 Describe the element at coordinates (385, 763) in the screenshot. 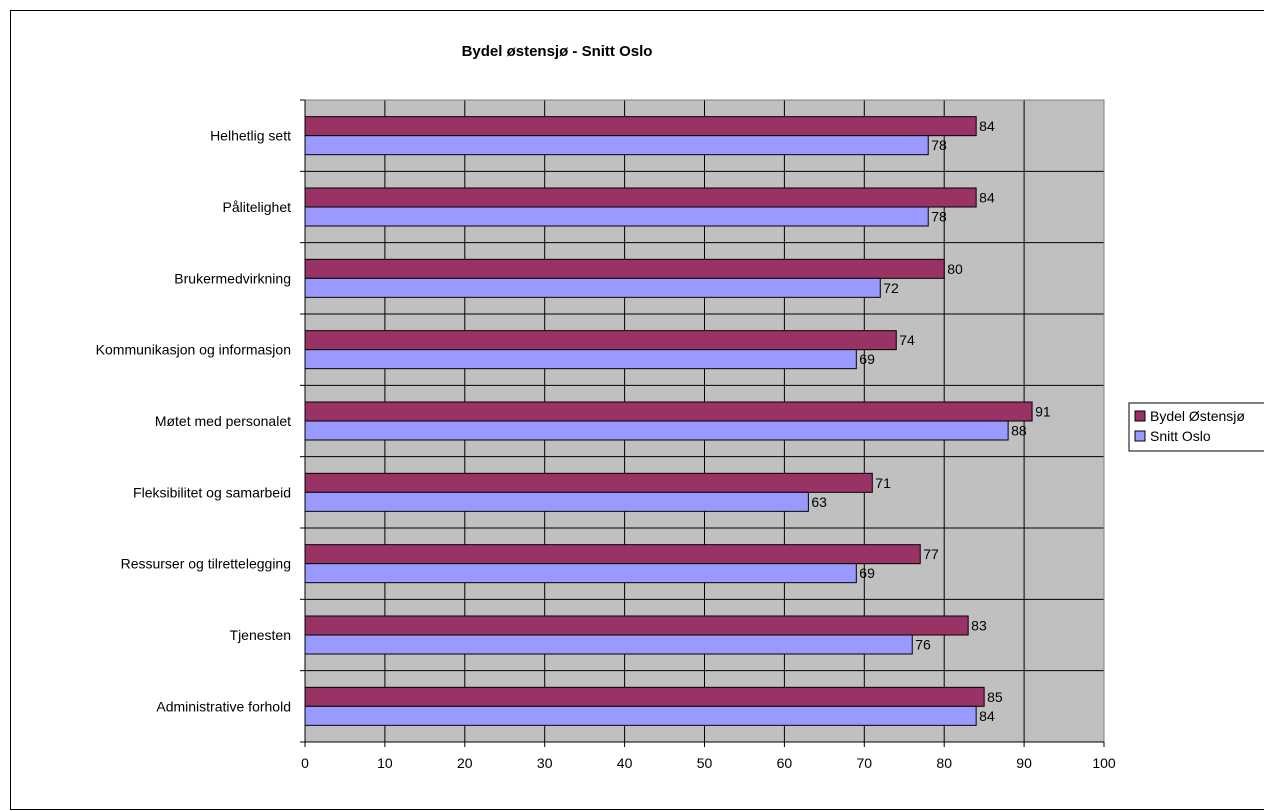

I see `x-tick-label: 10` at that location.